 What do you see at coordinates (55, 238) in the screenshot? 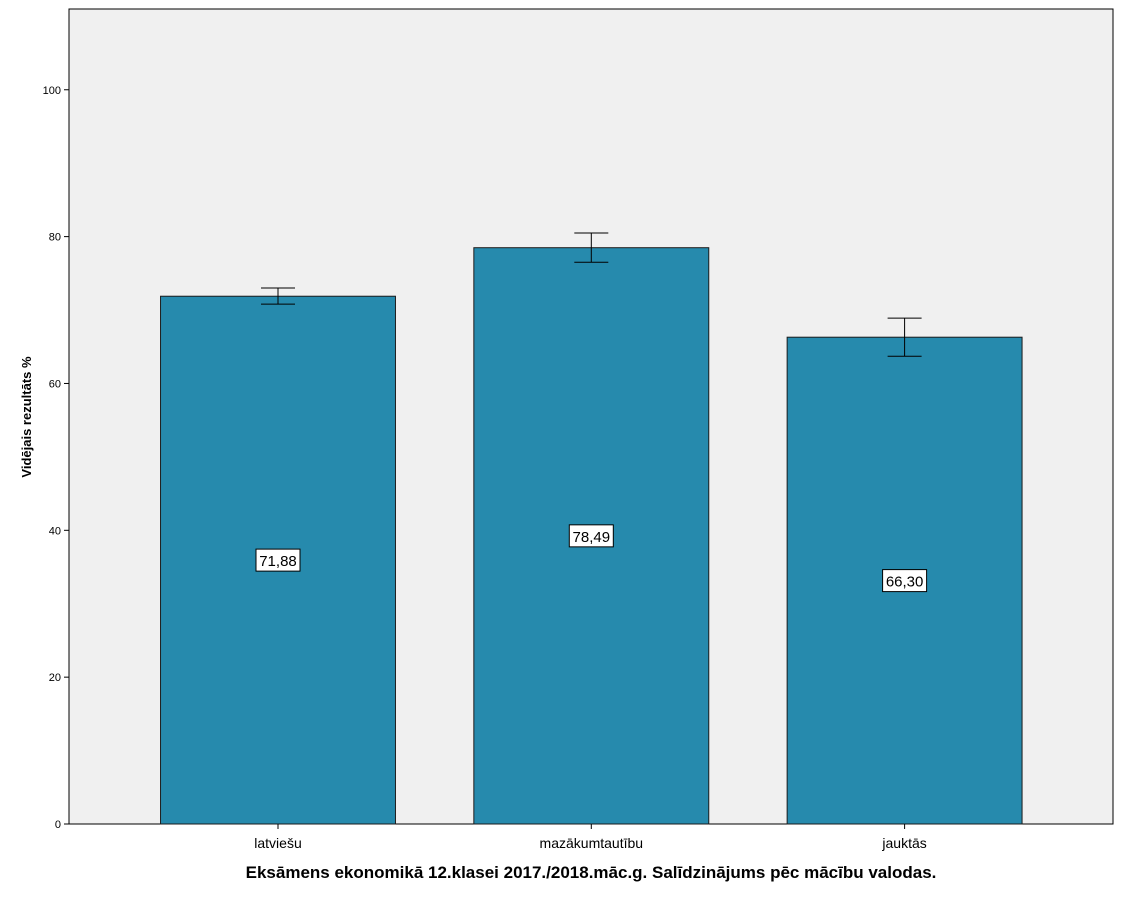
I see `y-tick-label: 80` at bounding box center [55, 238].